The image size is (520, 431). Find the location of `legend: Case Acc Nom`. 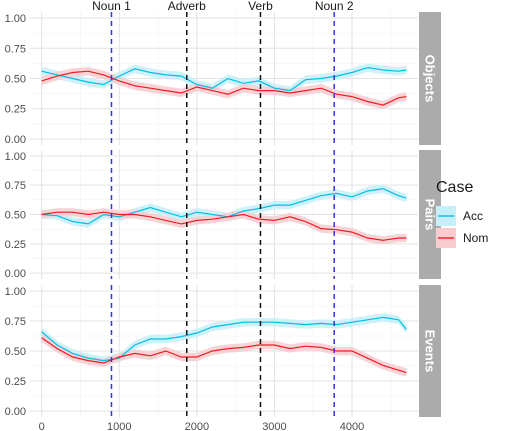

legend: Case Acc Nom is located at coordinates (462, 213).